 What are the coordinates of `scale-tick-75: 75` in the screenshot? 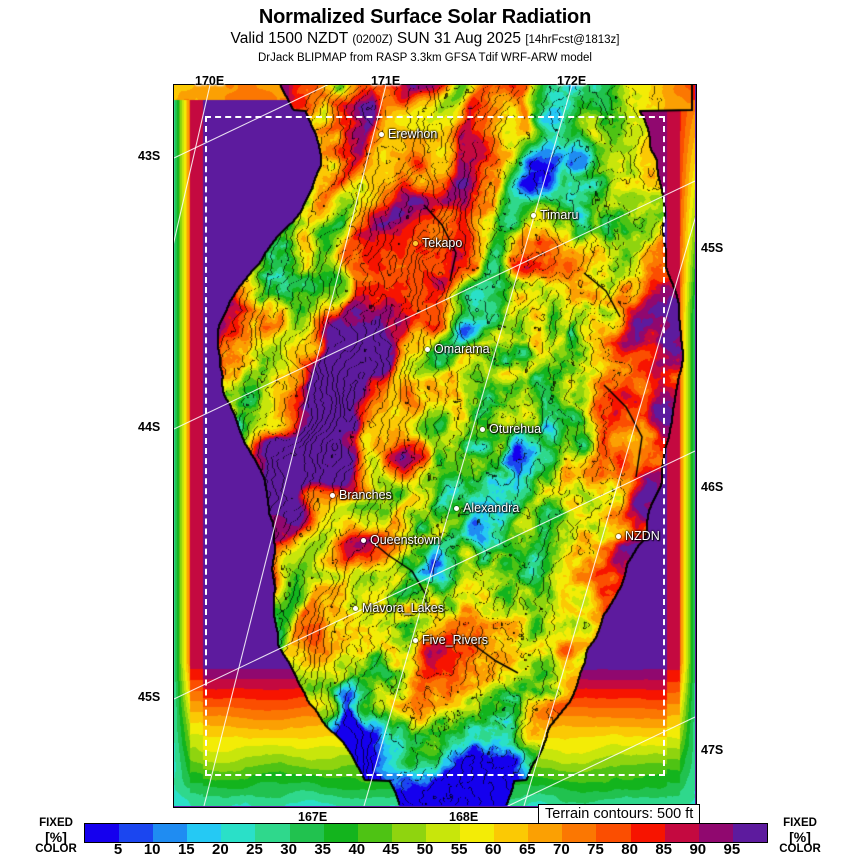 It's located at (595, 849).